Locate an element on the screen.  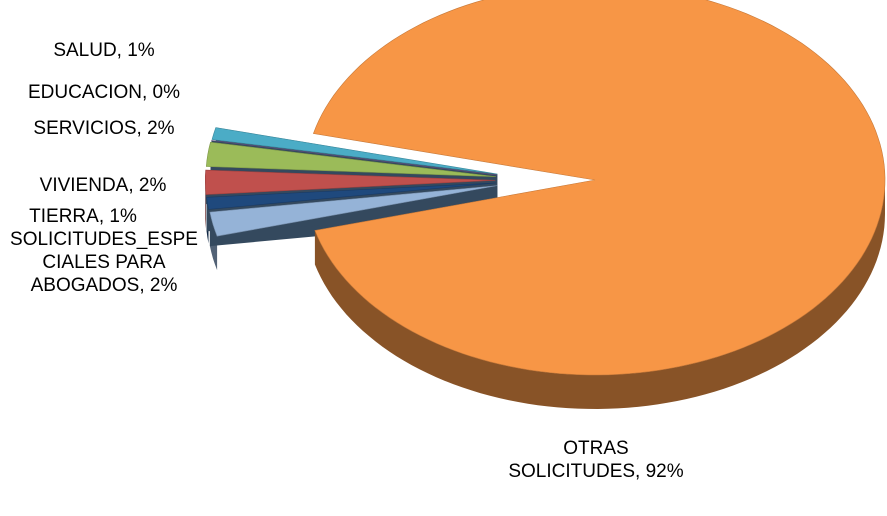
slice-side is located at coordinates (205, 204).